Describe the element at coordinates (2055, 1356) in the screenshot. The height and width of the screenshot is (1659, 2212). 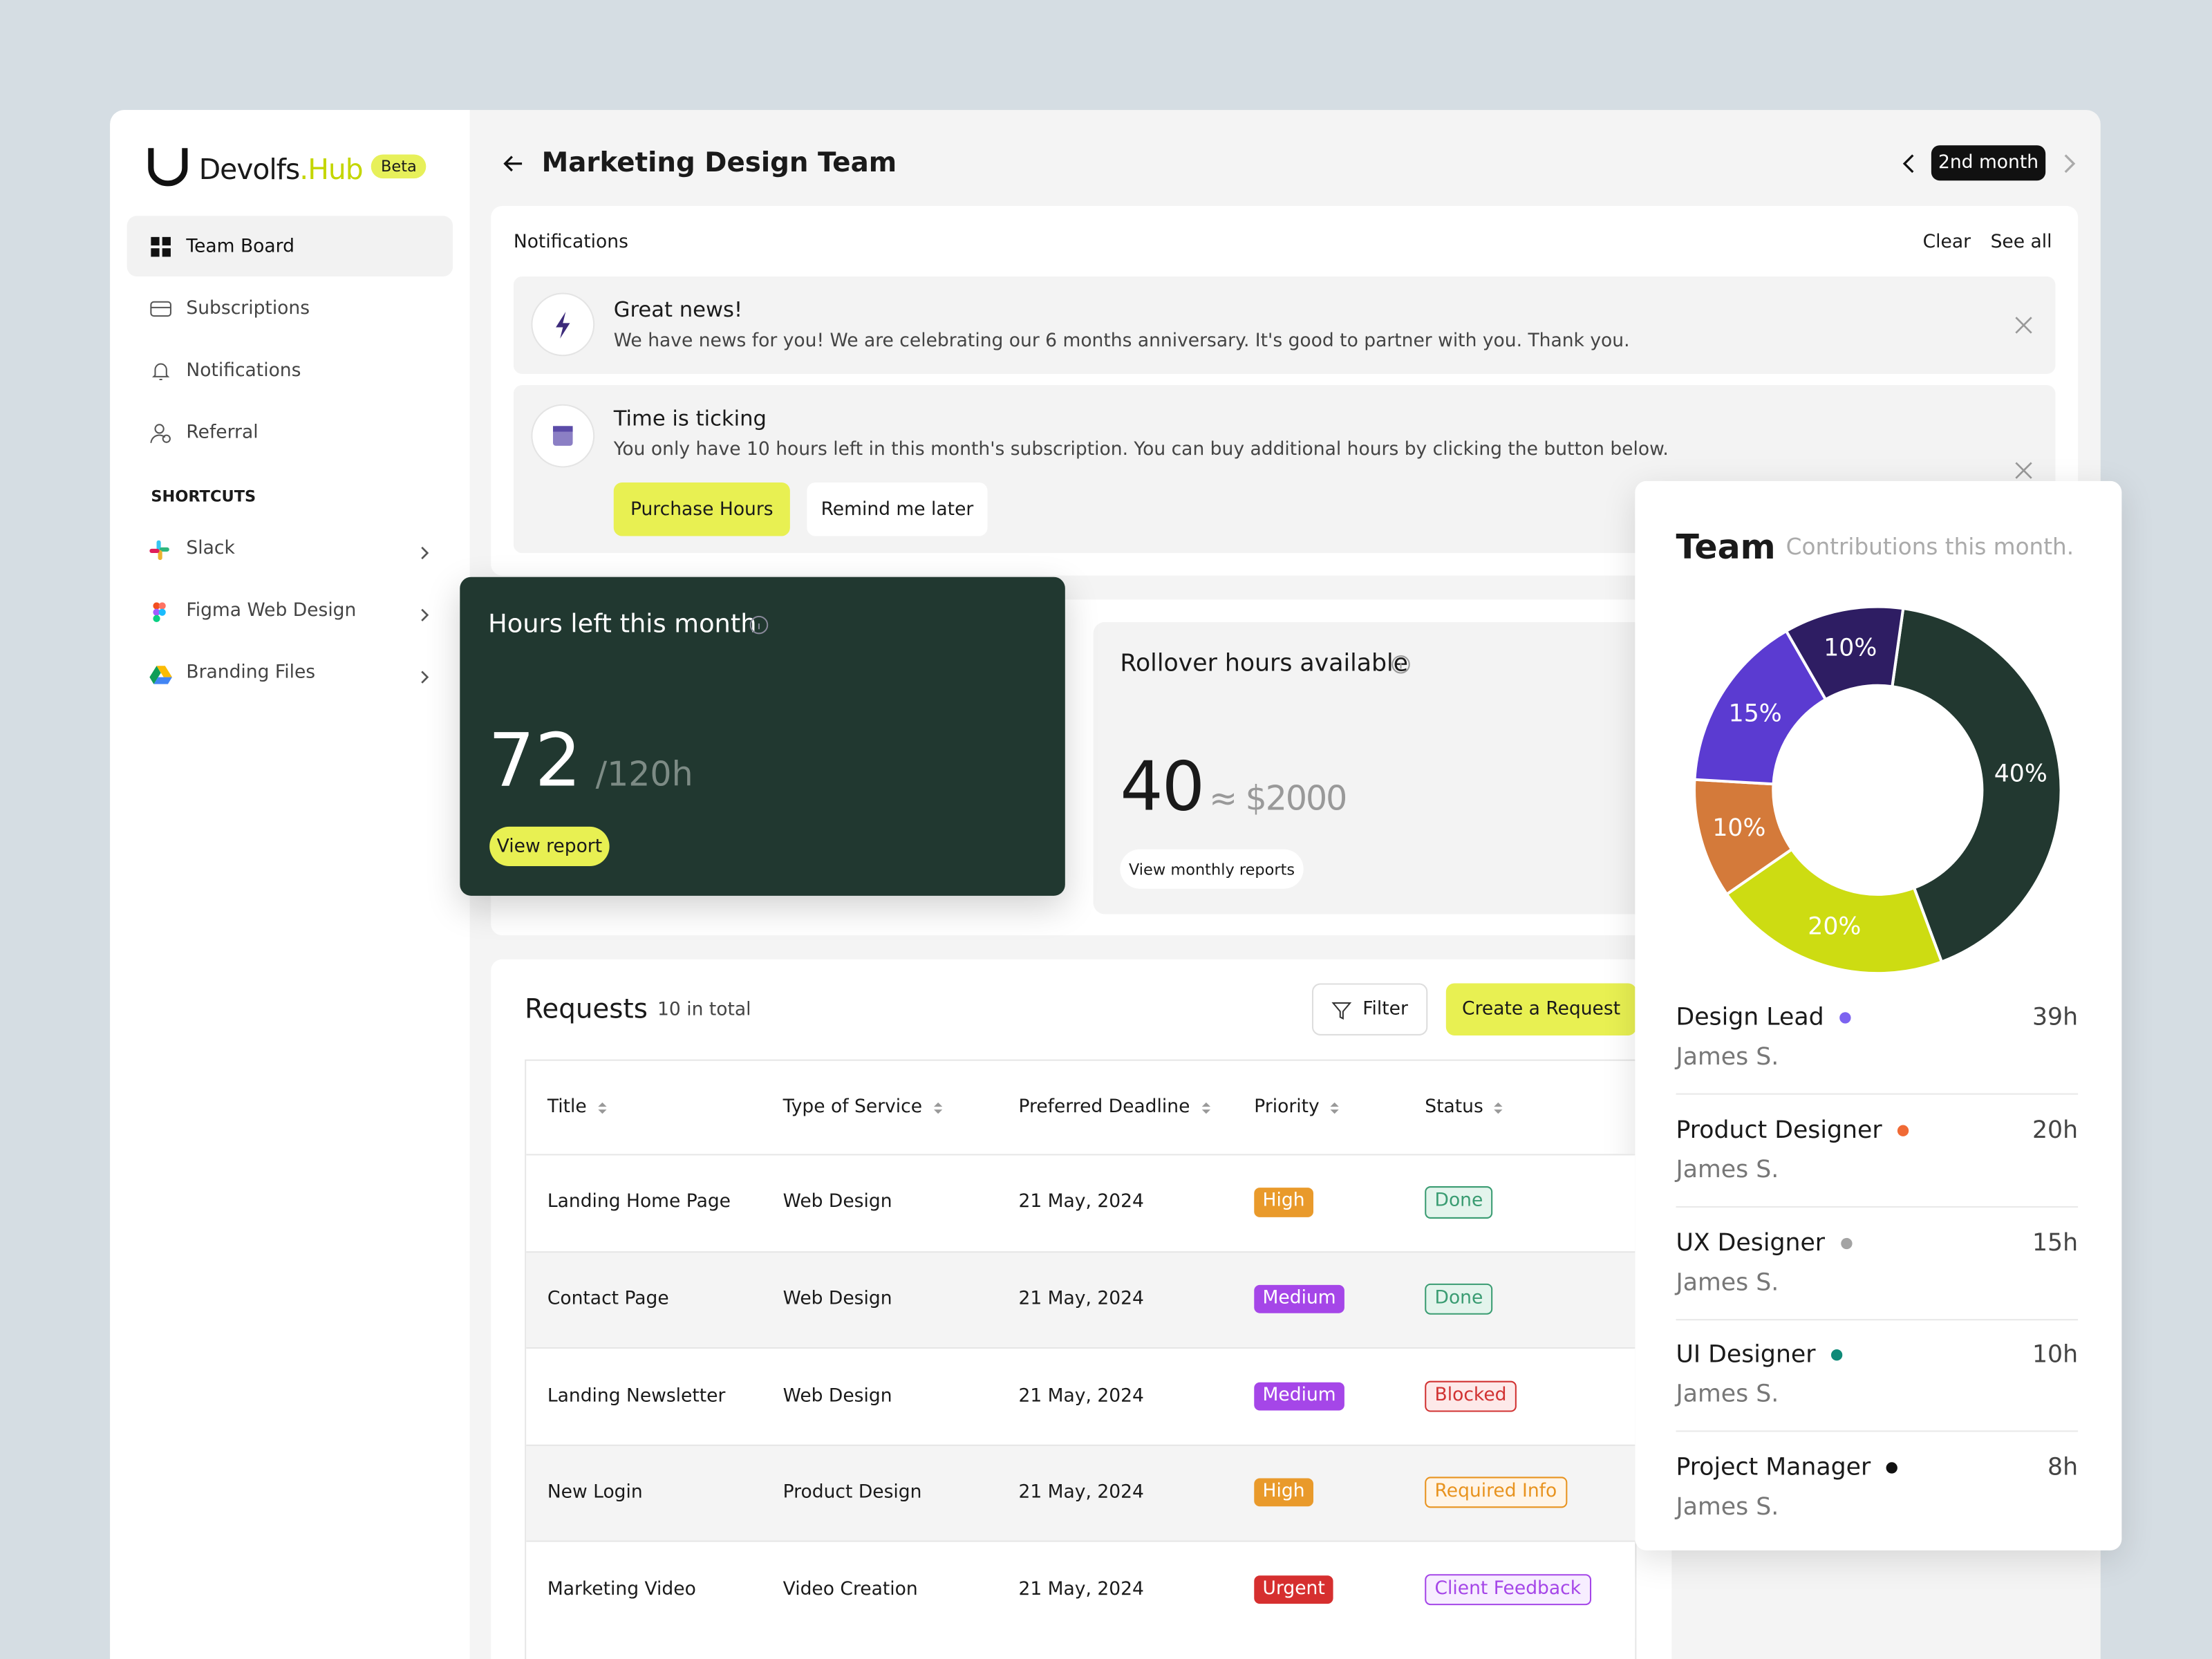
I see `member-hours: 10h` at that location.